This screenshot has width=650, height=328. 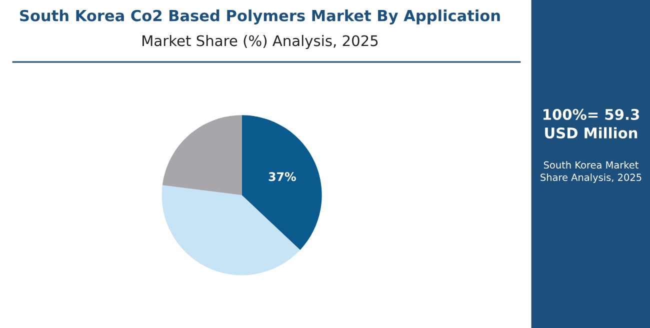 I want to click on text: 100%= 59.3 USD Million, so click(x=591, y=123).